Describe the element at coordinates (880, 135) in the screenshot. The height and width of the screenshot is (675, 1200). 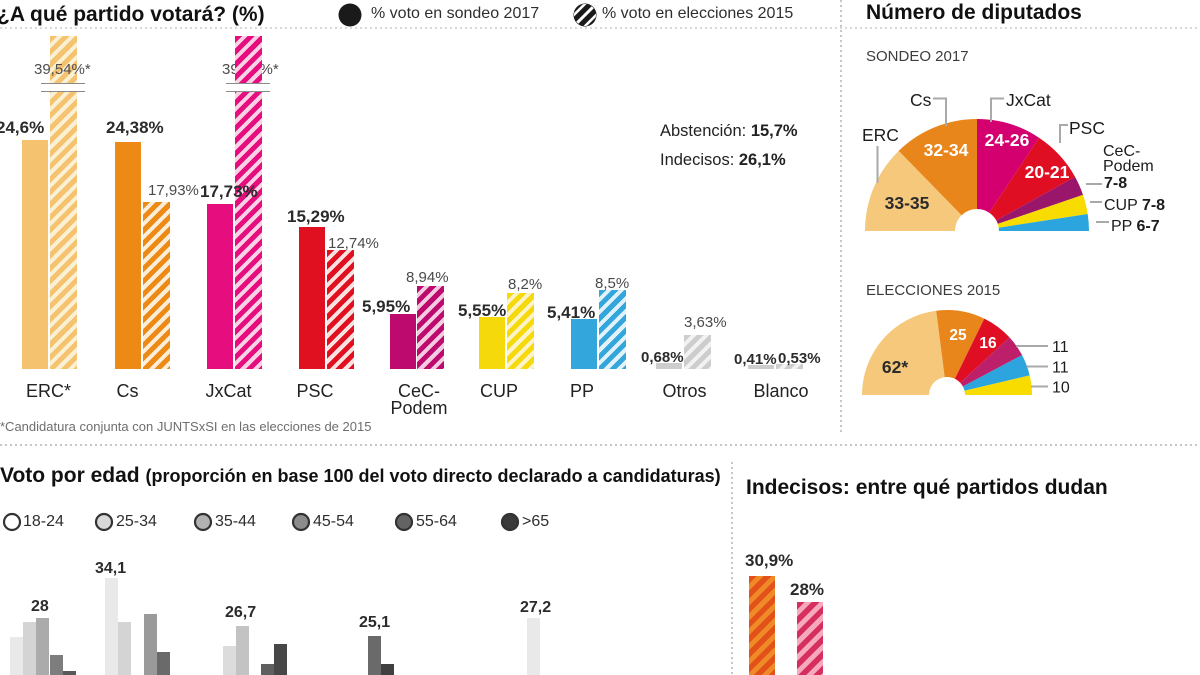
I see `svg-text: ERC` at that location.